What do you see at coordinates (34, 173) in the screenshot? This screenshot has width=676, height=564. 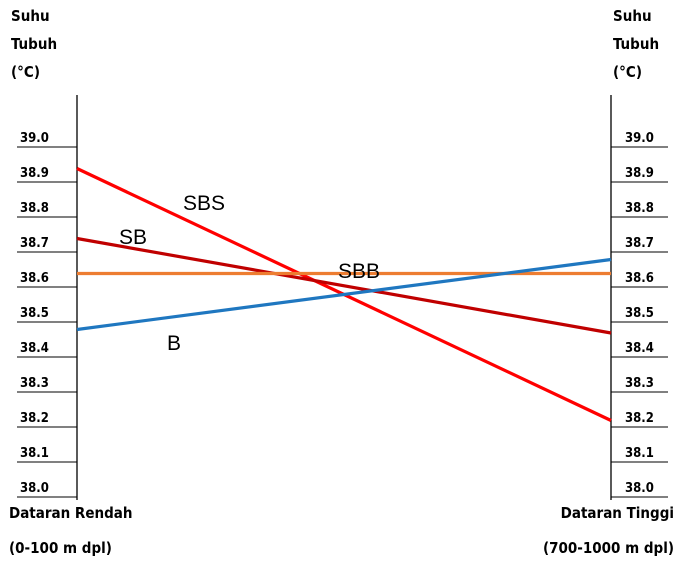 I see `left-y-tick-label: 38.9` at bounding box center [34, 173].